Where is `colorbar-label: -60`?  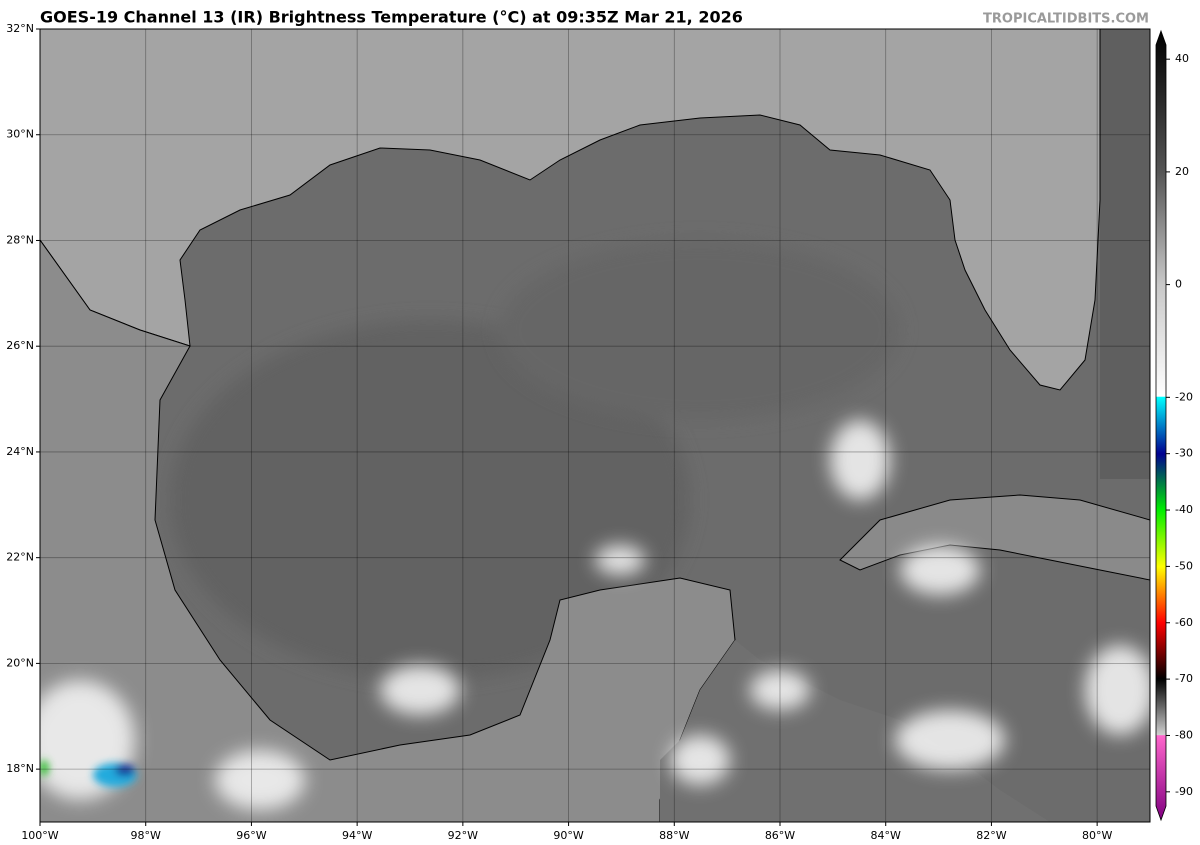
colorbar-label: -60 is located at coordinates (1184, 622).